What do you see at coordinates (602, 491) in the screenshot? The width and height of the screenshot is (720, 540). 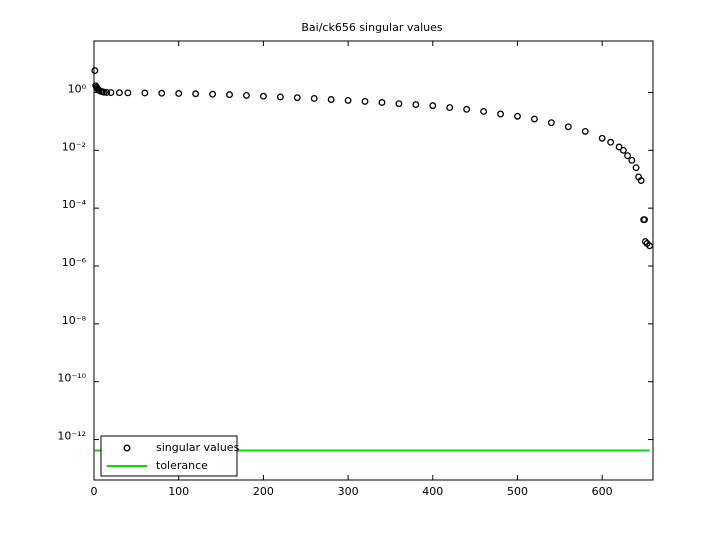 I see `x-tick-label: 600` at bounding box center [602, 491].